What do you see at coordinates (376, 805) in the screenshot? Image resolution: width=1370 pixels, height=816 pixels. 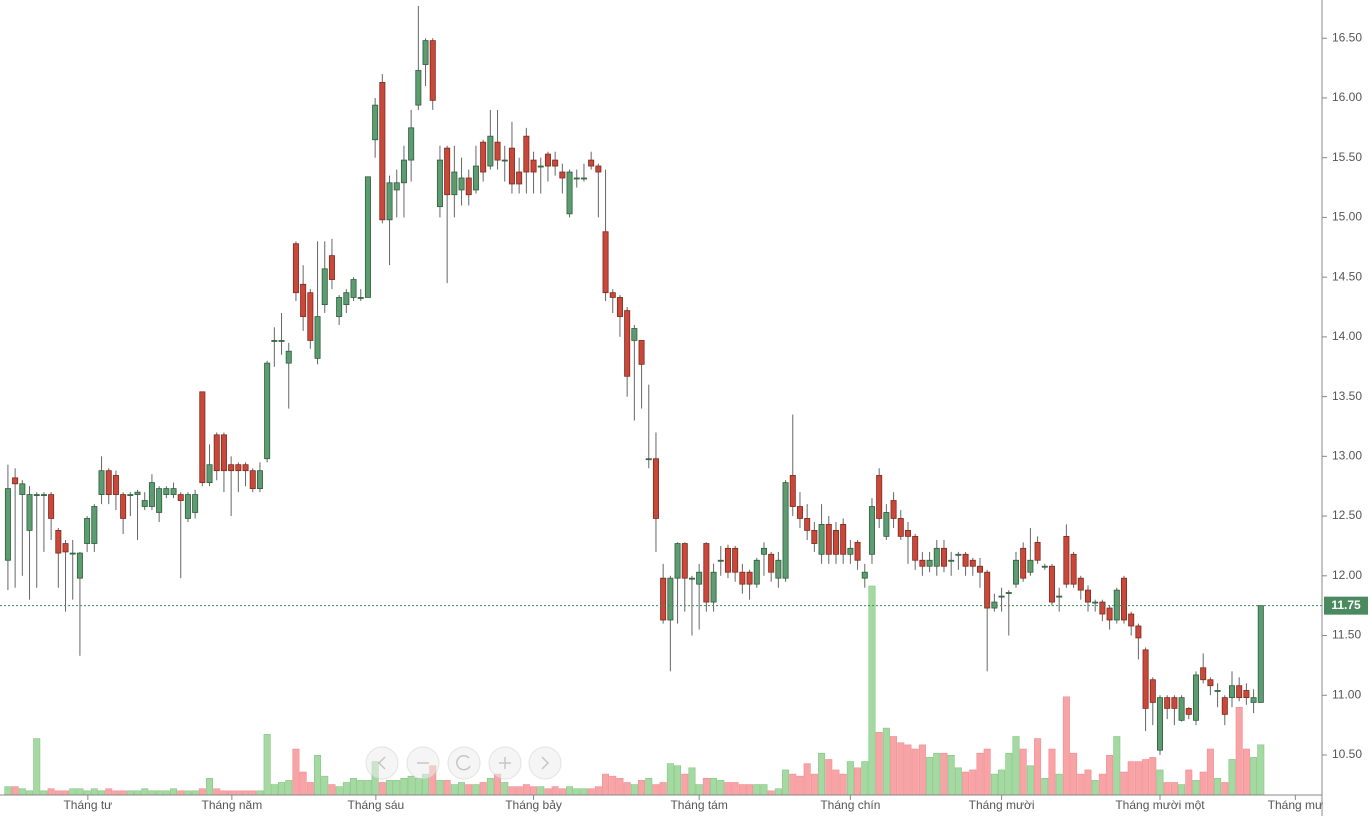 I see `x-tick-label: Tháng sáu` at bounding box center [376, 805].